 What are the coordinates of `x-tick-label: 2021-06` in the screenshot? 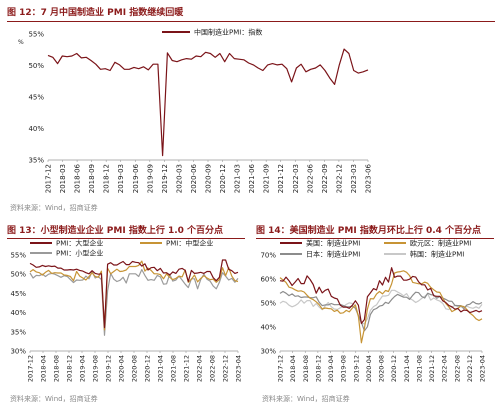 It's located at (252, 178).